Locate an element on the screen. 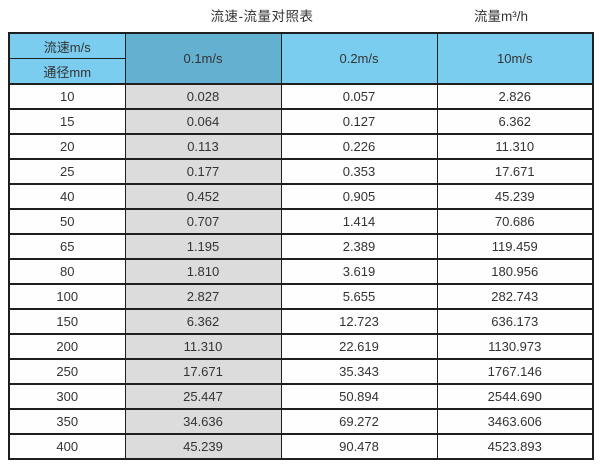 The width and height of the screenshot is (600, 466). table-row: 10 0.028 0.057 2.826 is located at coordinates (301, 96).